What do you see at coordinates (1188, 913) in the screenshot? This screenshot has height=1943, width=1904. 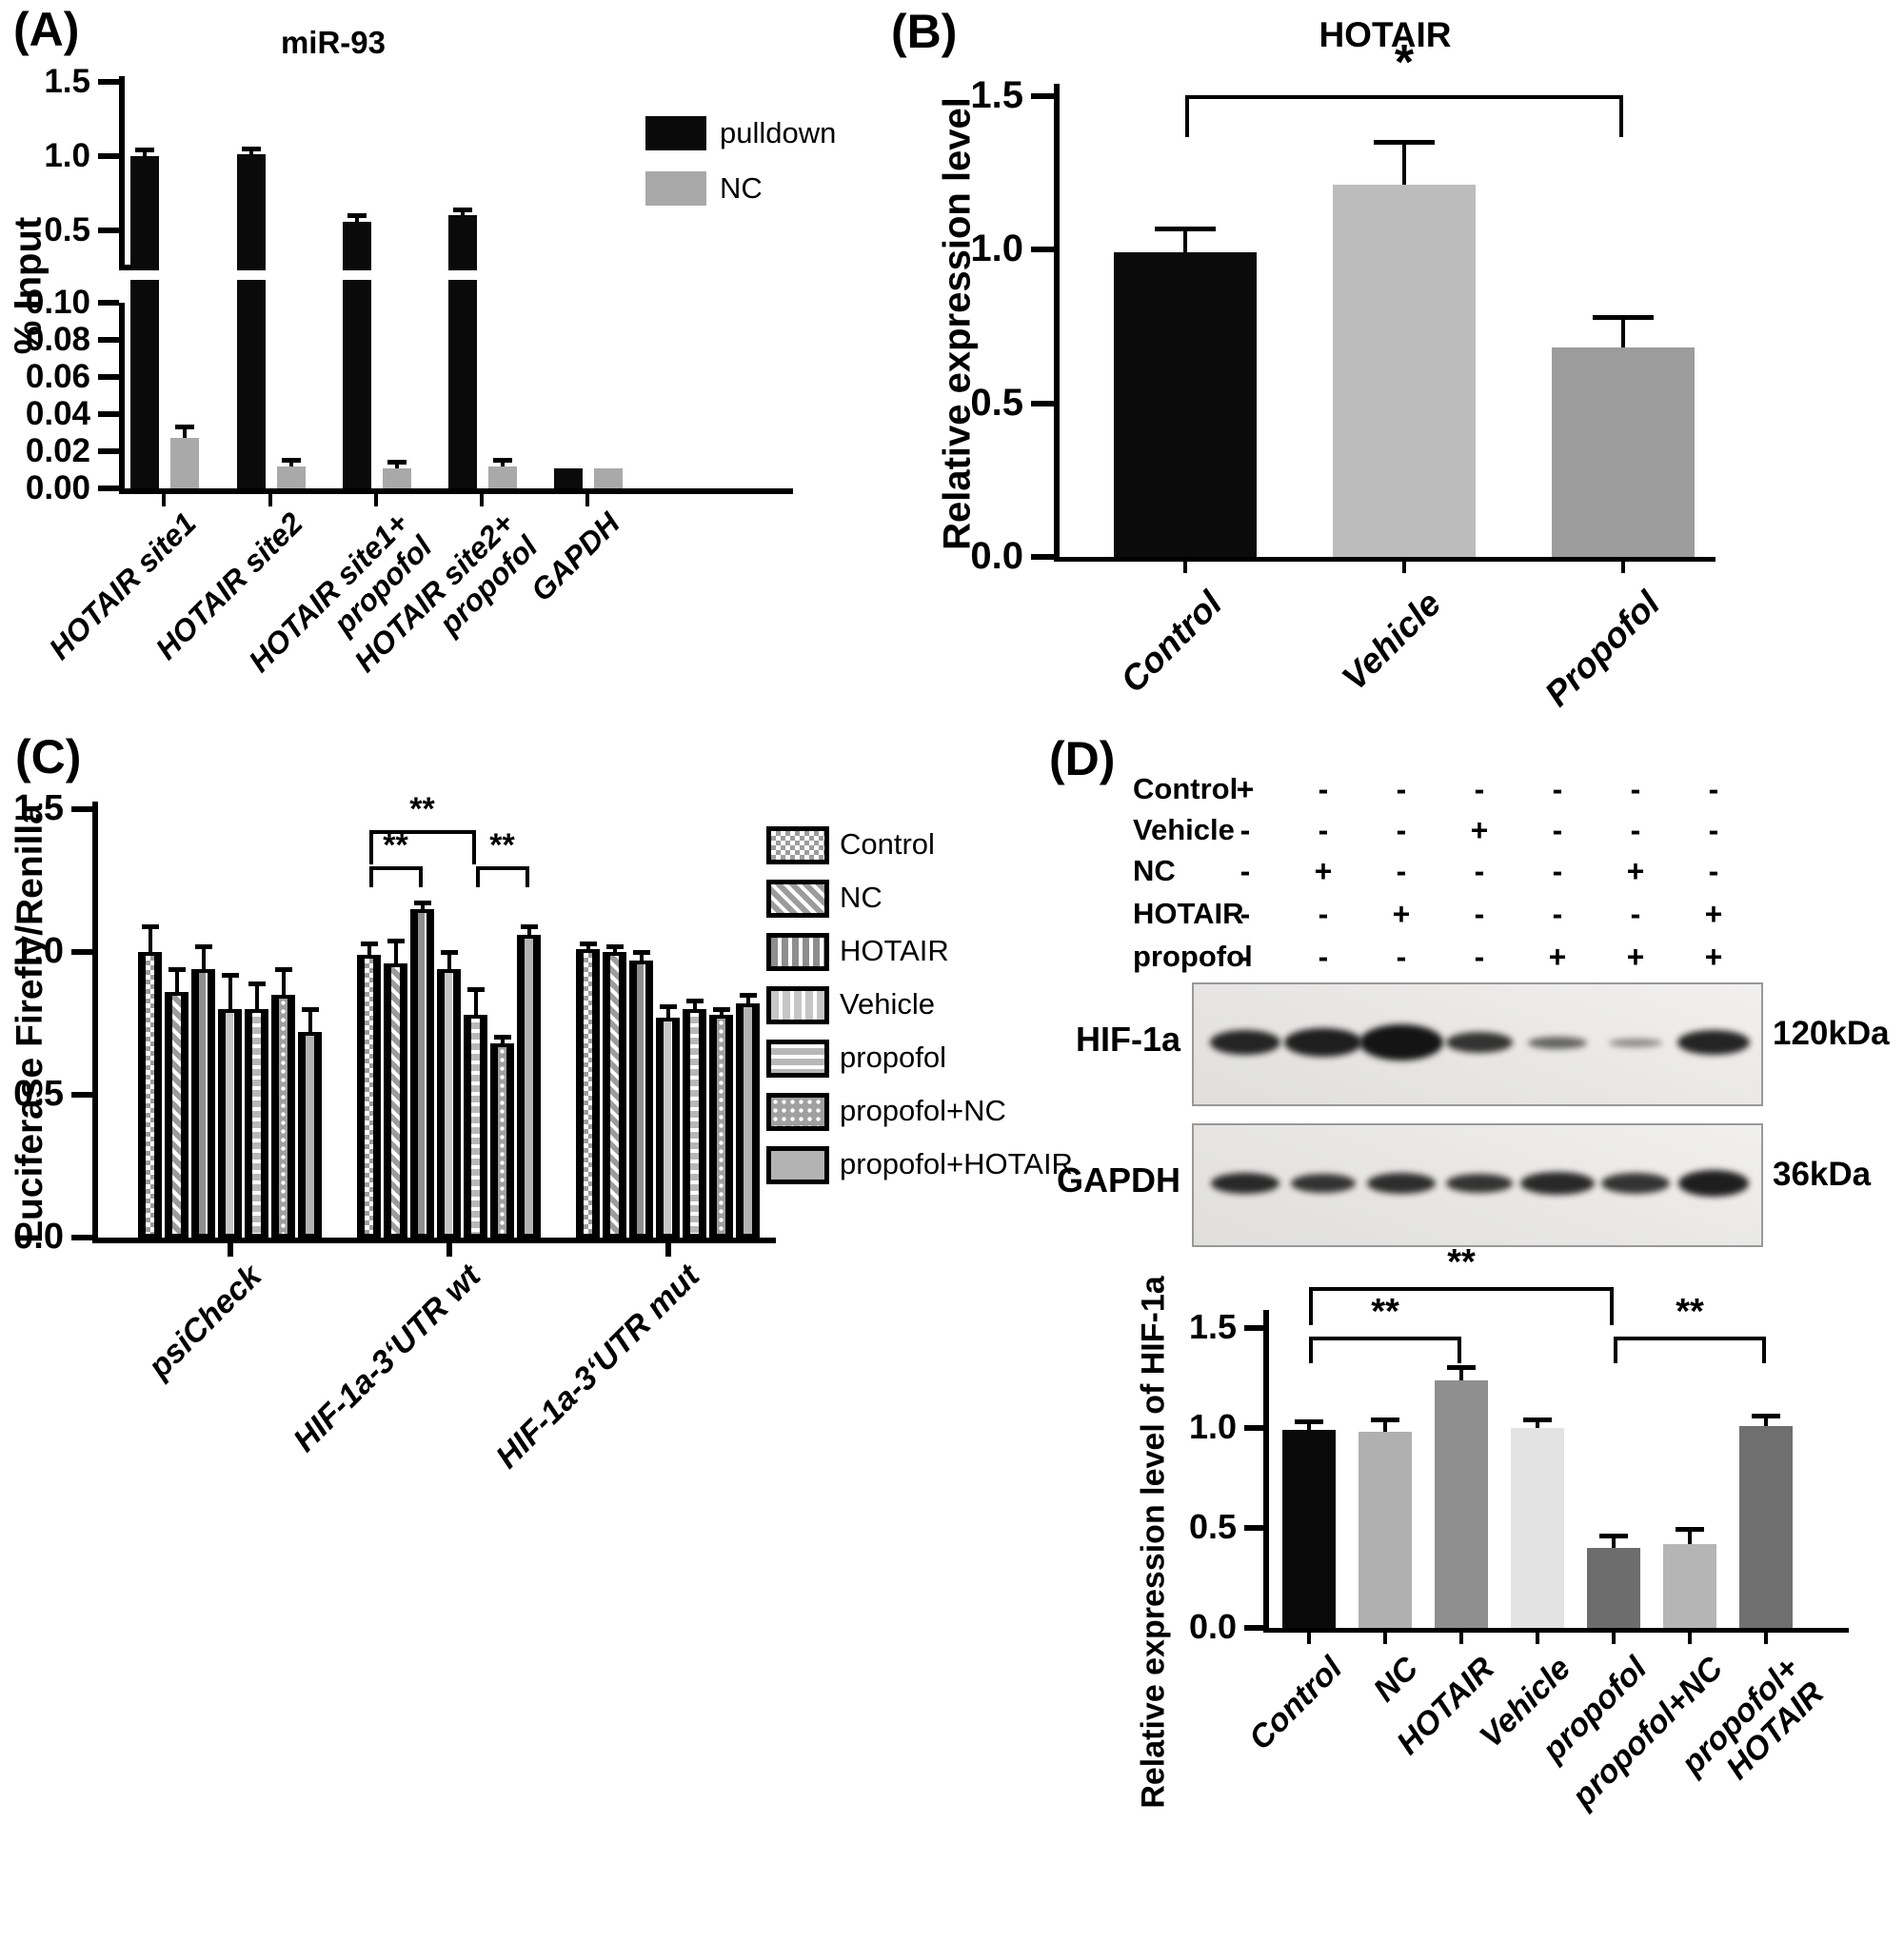 I see `matrix-row-label: HOTAIR` at bounding box center [1188, 913].